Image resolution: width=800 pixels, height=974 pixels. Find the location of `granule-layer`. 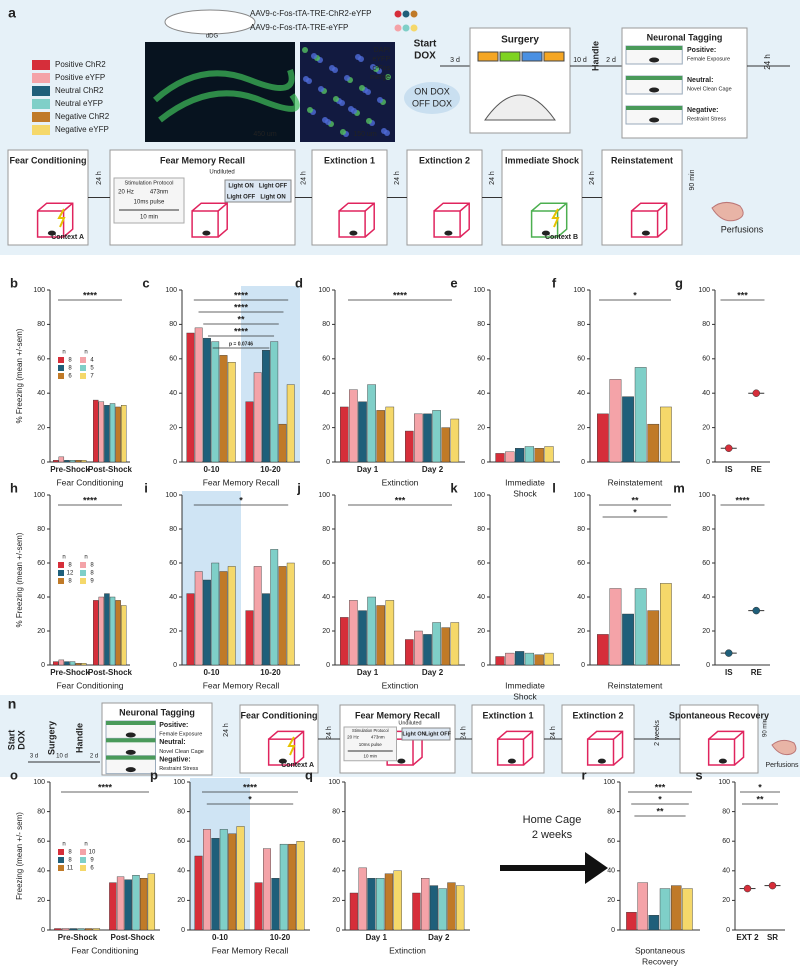

granule-layer is located at coordinates (226, 96).